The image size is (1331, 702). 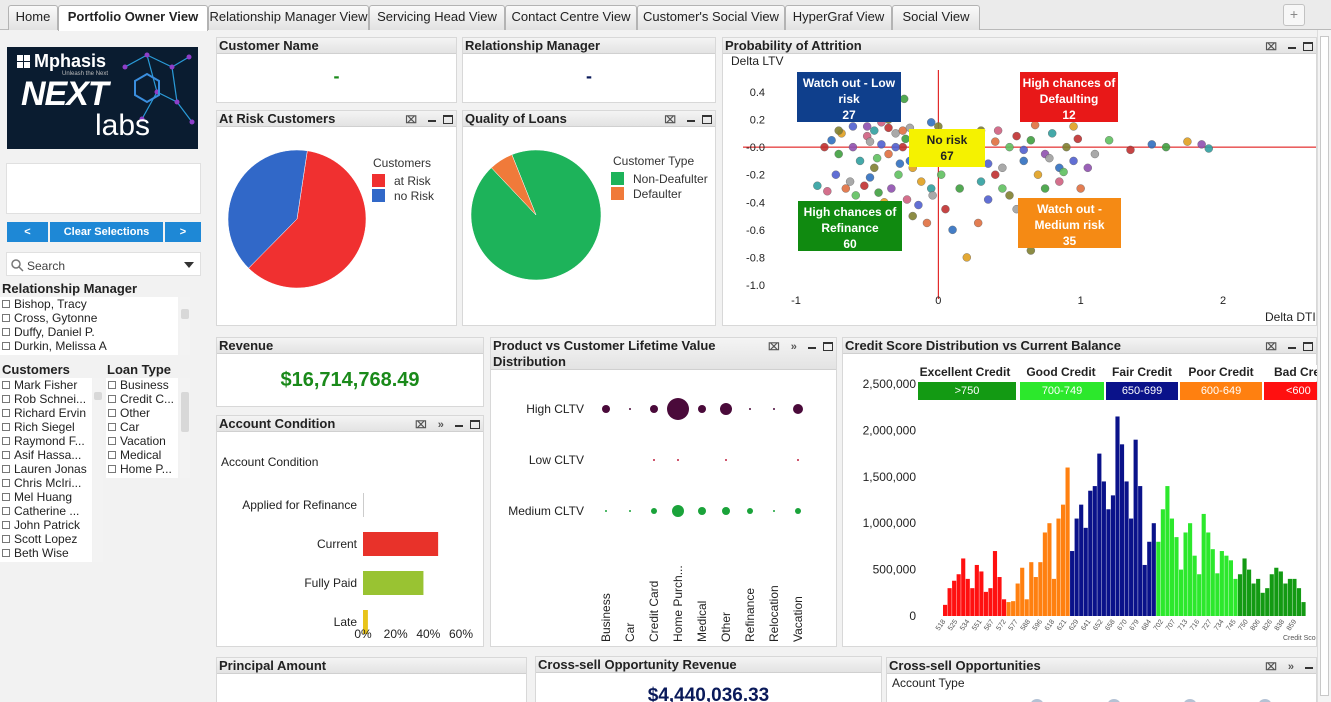 What do you see at coordinates (571, 17) in the screenshot?
I see `tab-contact-centre-view: Contact Centre View` at bounding box center [571, 17].